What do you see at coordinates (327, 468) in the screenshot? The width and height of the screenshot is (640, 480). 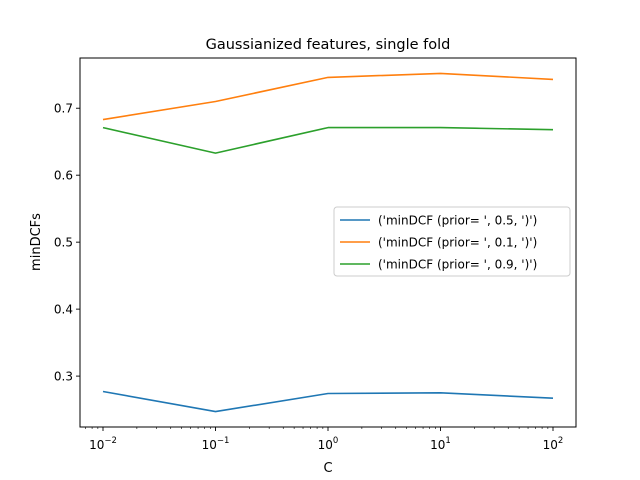 I see `x-axis-label: C` at bounding box center [327, 468].